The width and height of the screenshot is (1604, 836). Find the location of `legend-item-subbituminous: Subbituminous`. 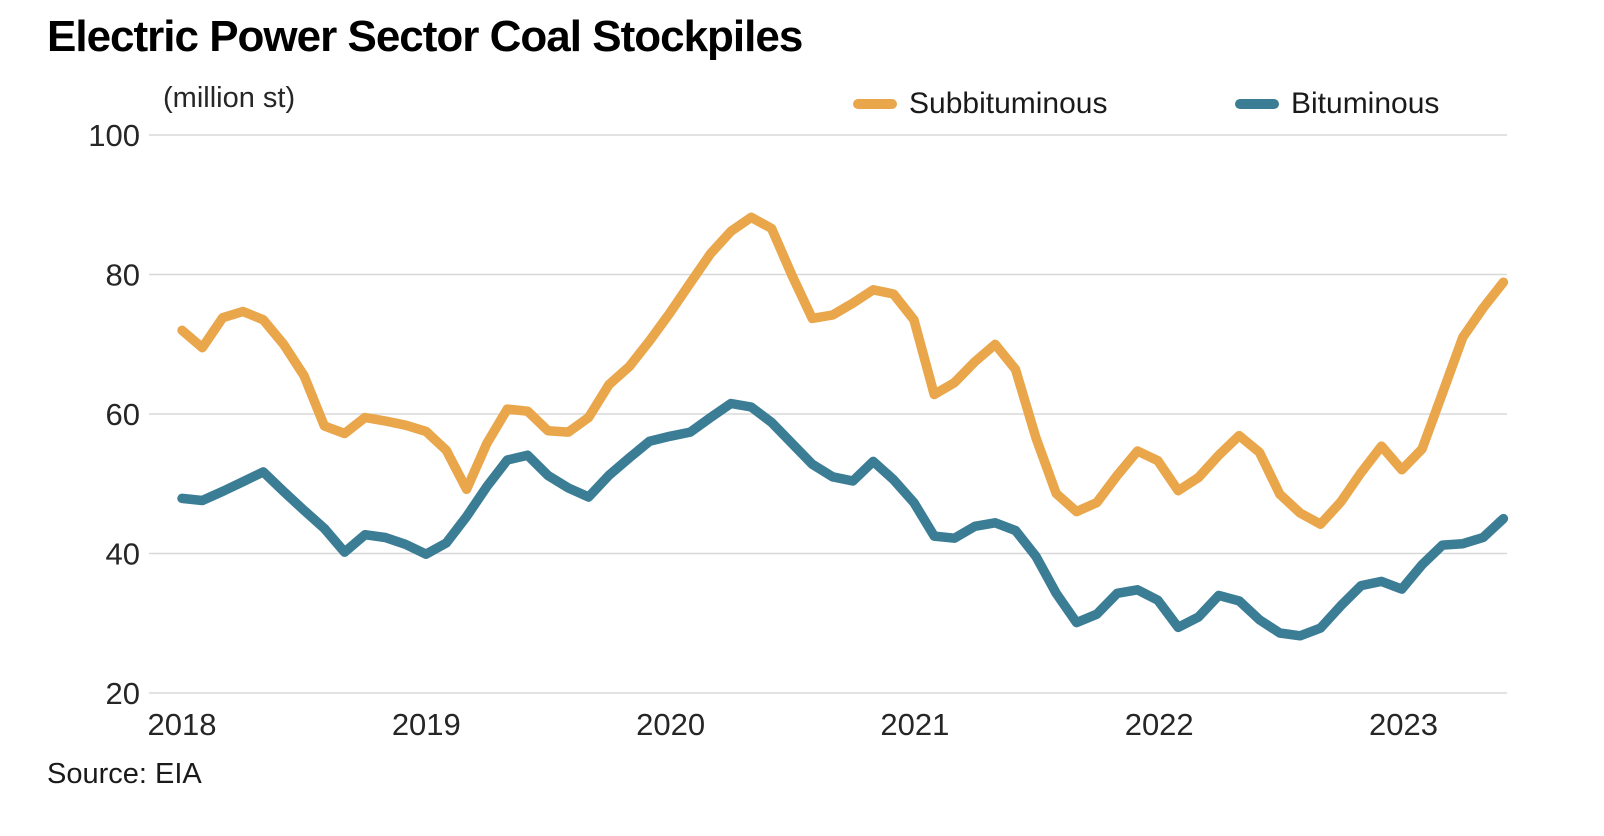

legend-item-subbituminous: Subbituminous is located at coordinates (980, 104).